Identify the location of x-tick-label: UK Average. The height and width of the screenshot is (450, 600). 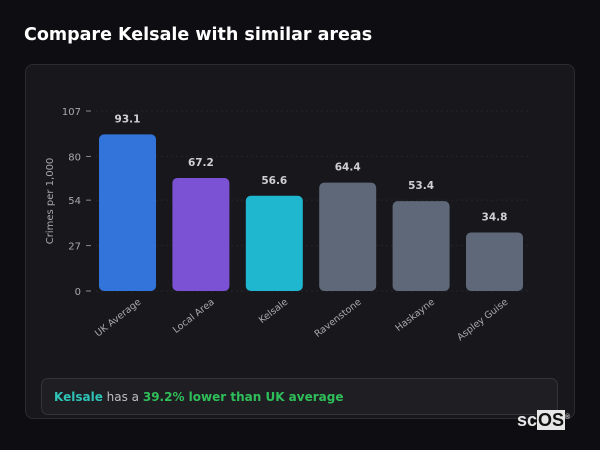
(118, 318).